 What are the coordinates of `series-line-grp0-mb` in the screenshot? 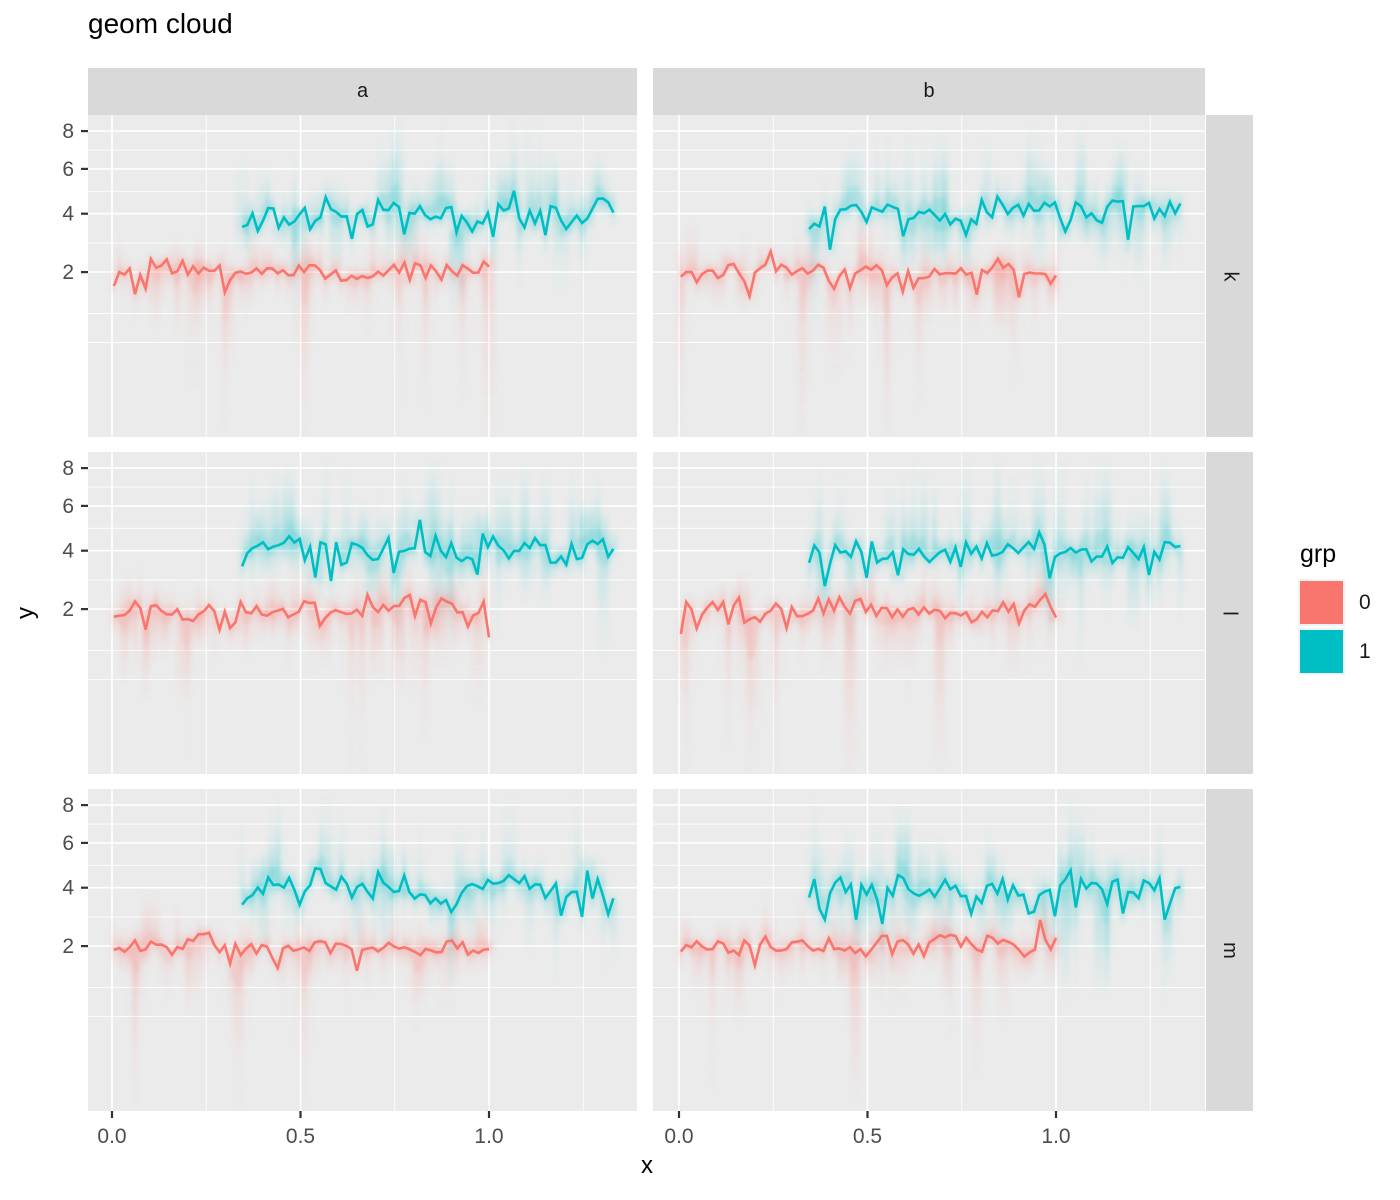 It's located at (868, 945).